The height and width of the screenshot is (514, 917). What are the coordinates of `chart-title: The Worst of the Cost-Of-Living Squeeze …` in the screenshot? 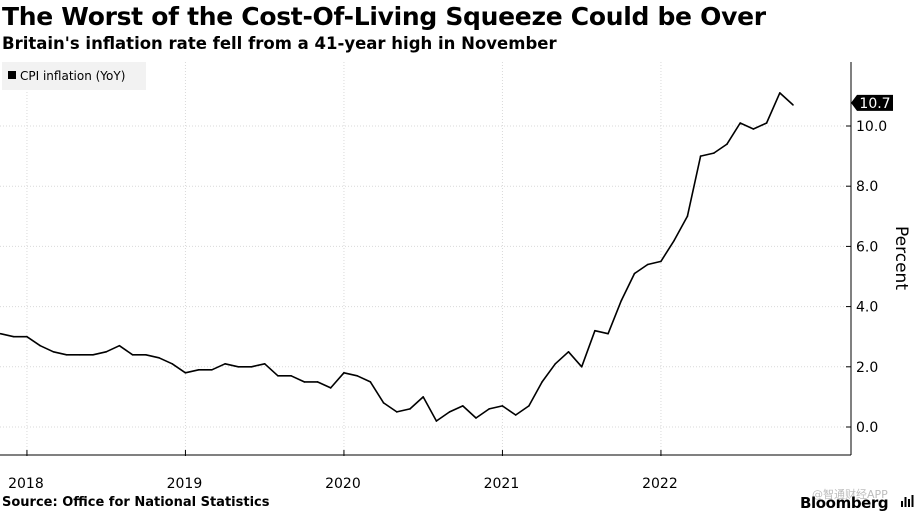 It's located at (384, 16).